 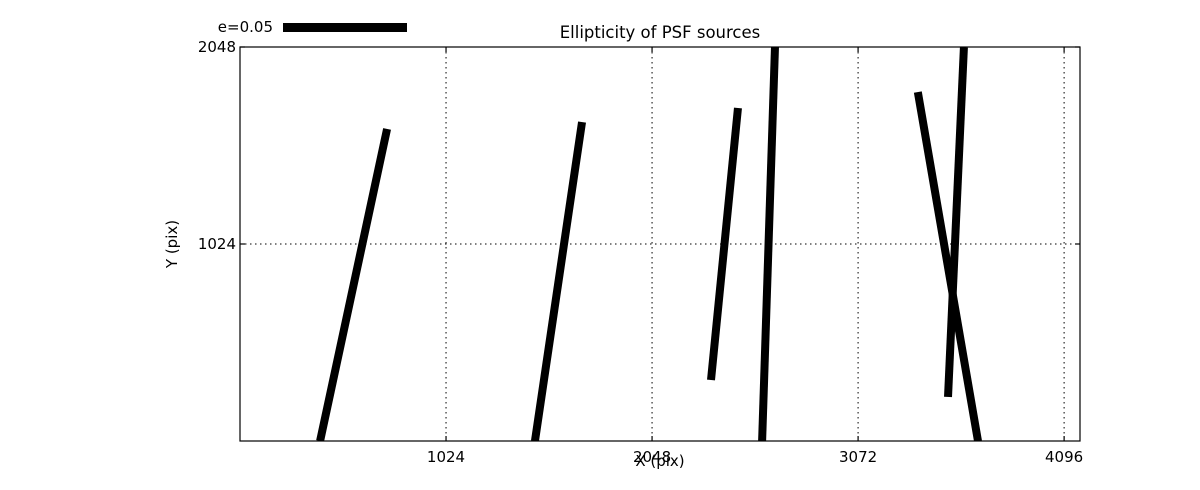 I want to click on x-axis-label: X (pix), so click(x=660, y=461).